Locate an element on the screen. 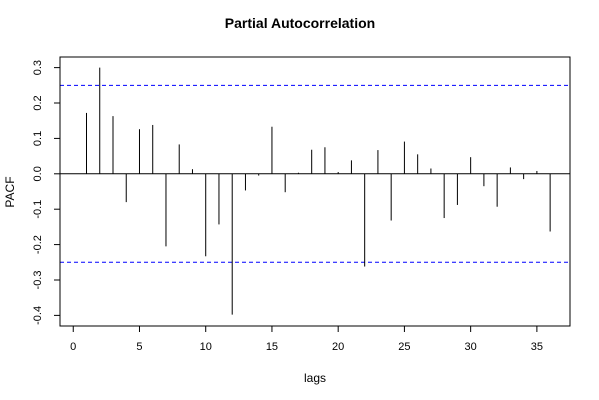 The height and width of the screenshot is (400, 599). x-tick-label-5: 5 is located at coordinates (139, 347).